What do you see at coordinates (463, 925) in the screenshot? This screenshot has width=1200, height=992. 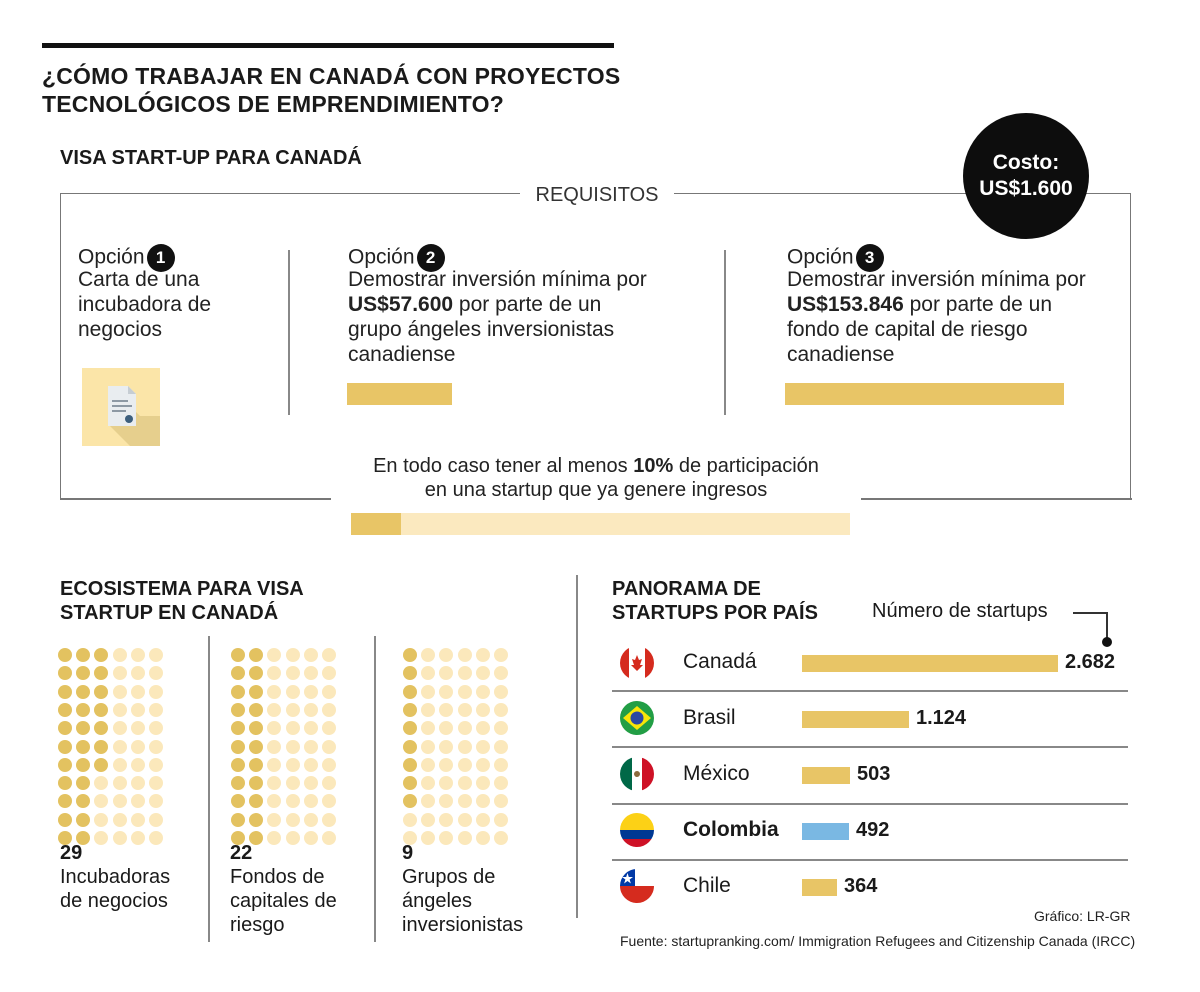 I see `stat-3-line-3: inversionistas` at bounding box center [463, 925].